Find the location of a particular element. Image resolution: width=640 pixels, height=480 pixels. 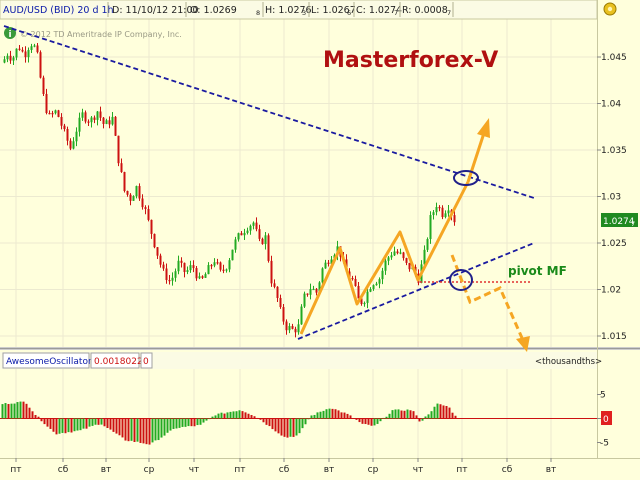

indicator-name-box is located at coordinates (46, 360).